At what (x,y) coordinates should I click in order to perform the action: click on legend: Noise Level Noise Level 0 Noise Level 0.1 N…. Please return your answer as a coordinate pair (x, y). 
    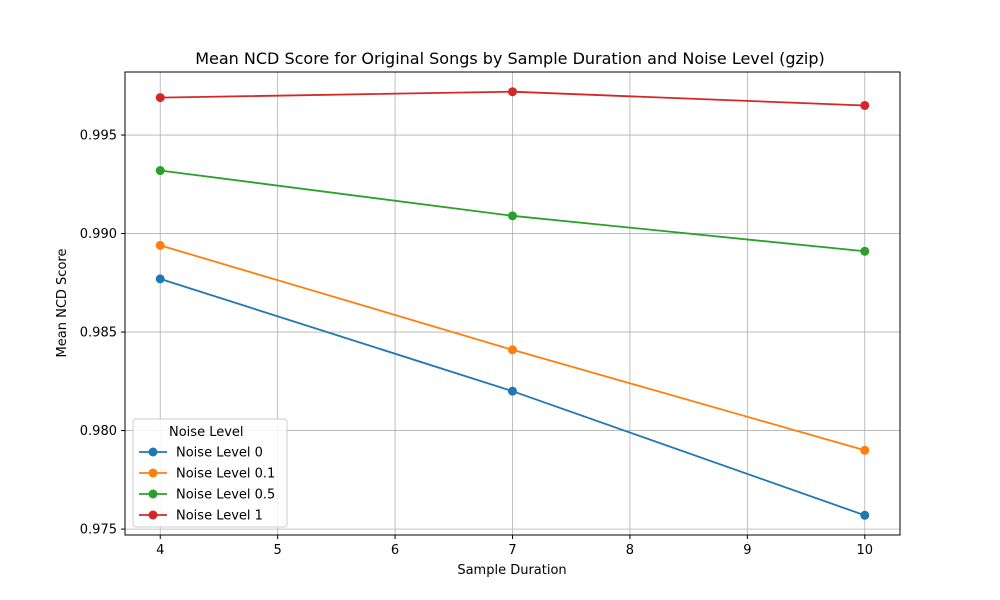
    Looking at the image, I should click on (210, 473).